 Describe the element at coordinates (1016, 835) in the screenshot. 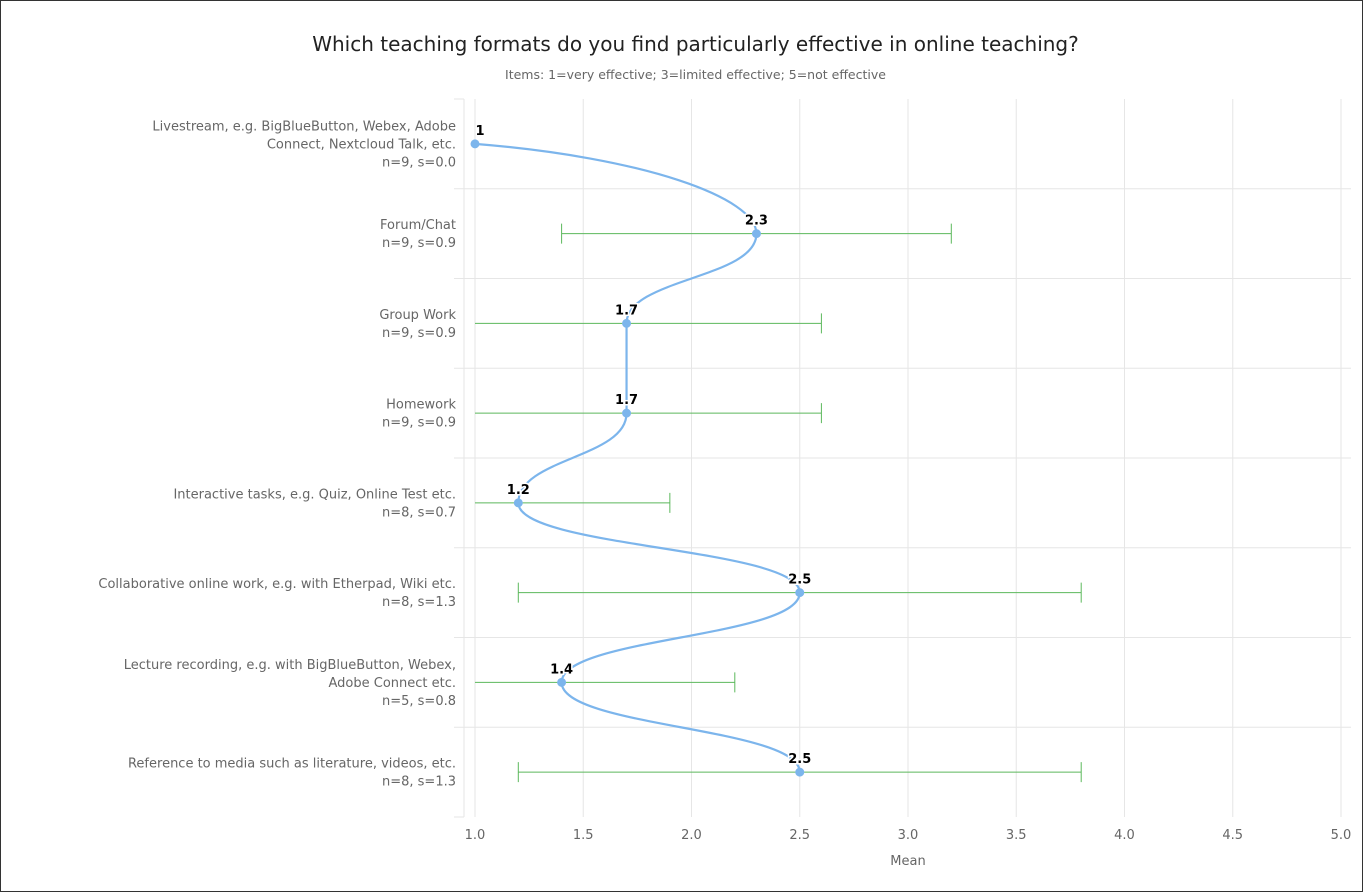

I see `x-tick-label: 3.5` at that location.